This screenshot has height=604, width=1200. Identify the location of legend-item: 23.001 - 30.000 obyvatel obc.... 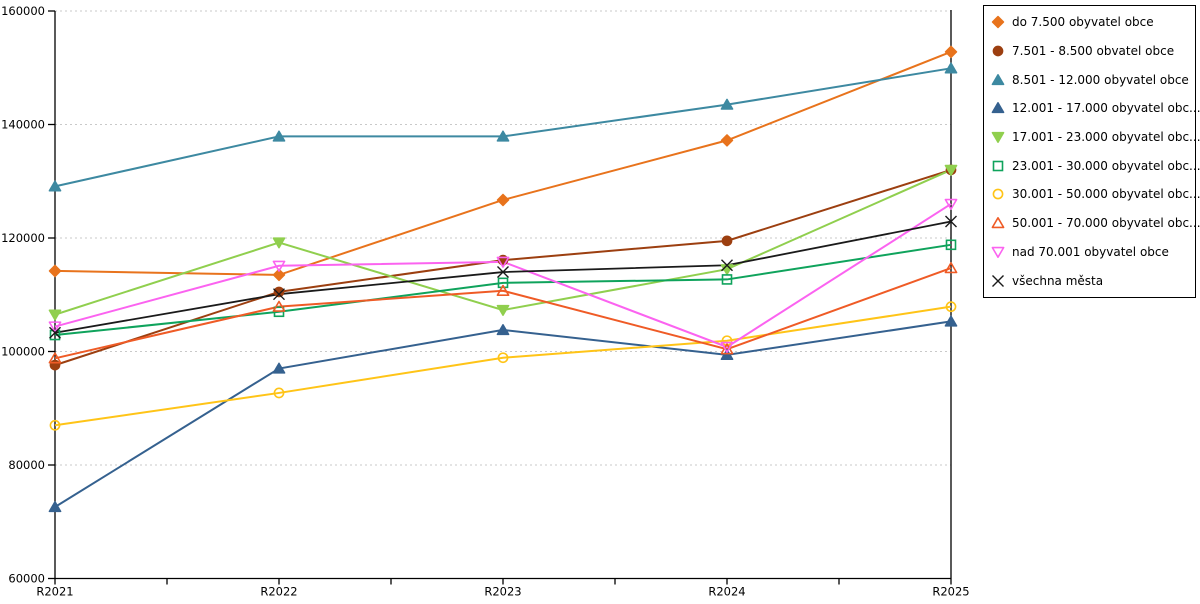
(1095, 166).